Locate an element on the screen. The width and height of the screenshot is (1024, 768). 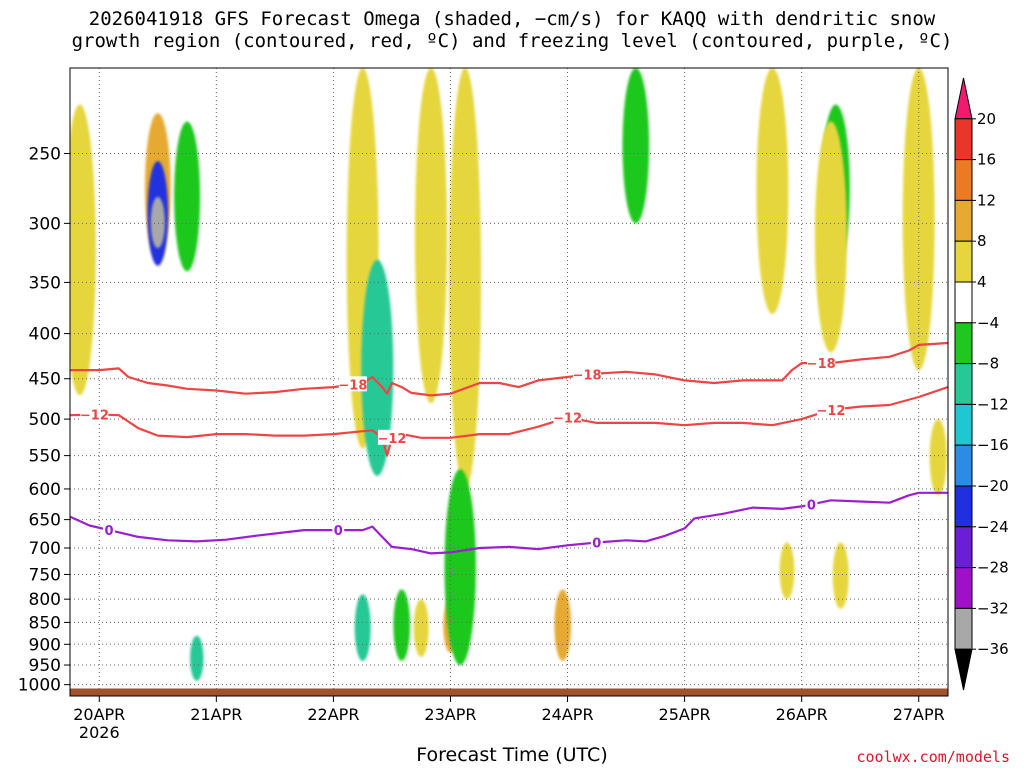
colorbar-label-9: −20 is located at coordinates (993, 486).